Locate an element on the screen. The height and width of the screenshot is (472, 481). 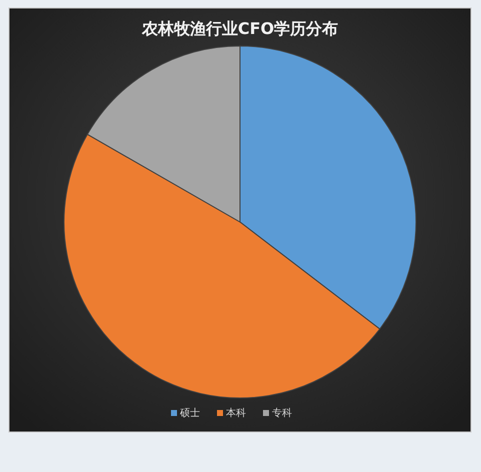
legend: 硕士 本科 专科 is located at coordinates (231, 413).